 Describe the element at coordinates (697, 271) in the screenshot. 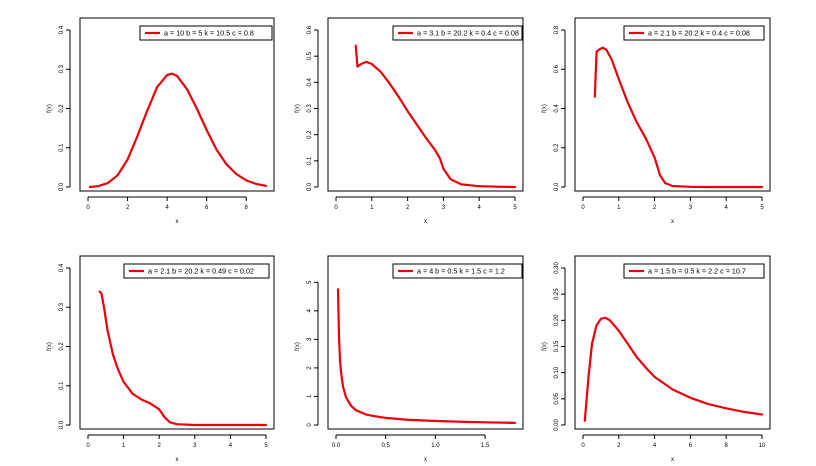

I see `legend-label: a = 1.5 b = 0.5 k = 2.2 c = 10.7` at that location.